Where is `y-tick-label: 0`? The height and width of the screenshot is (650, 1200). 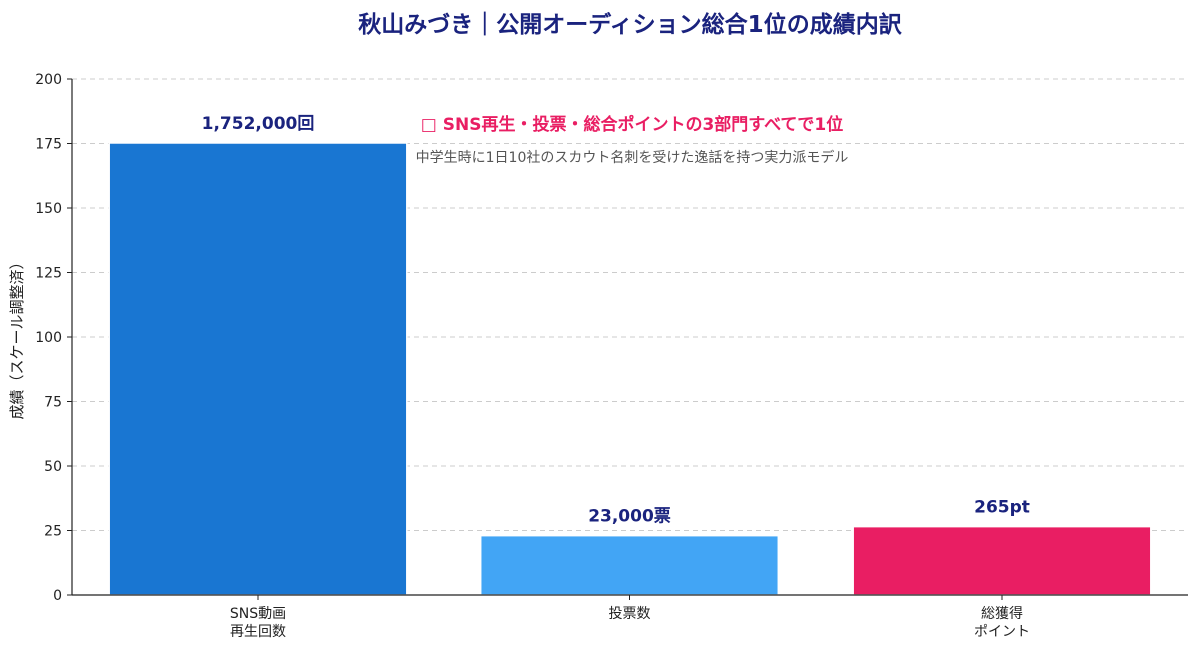
y-tick-label: 0 is located at coordinates (57, 596).